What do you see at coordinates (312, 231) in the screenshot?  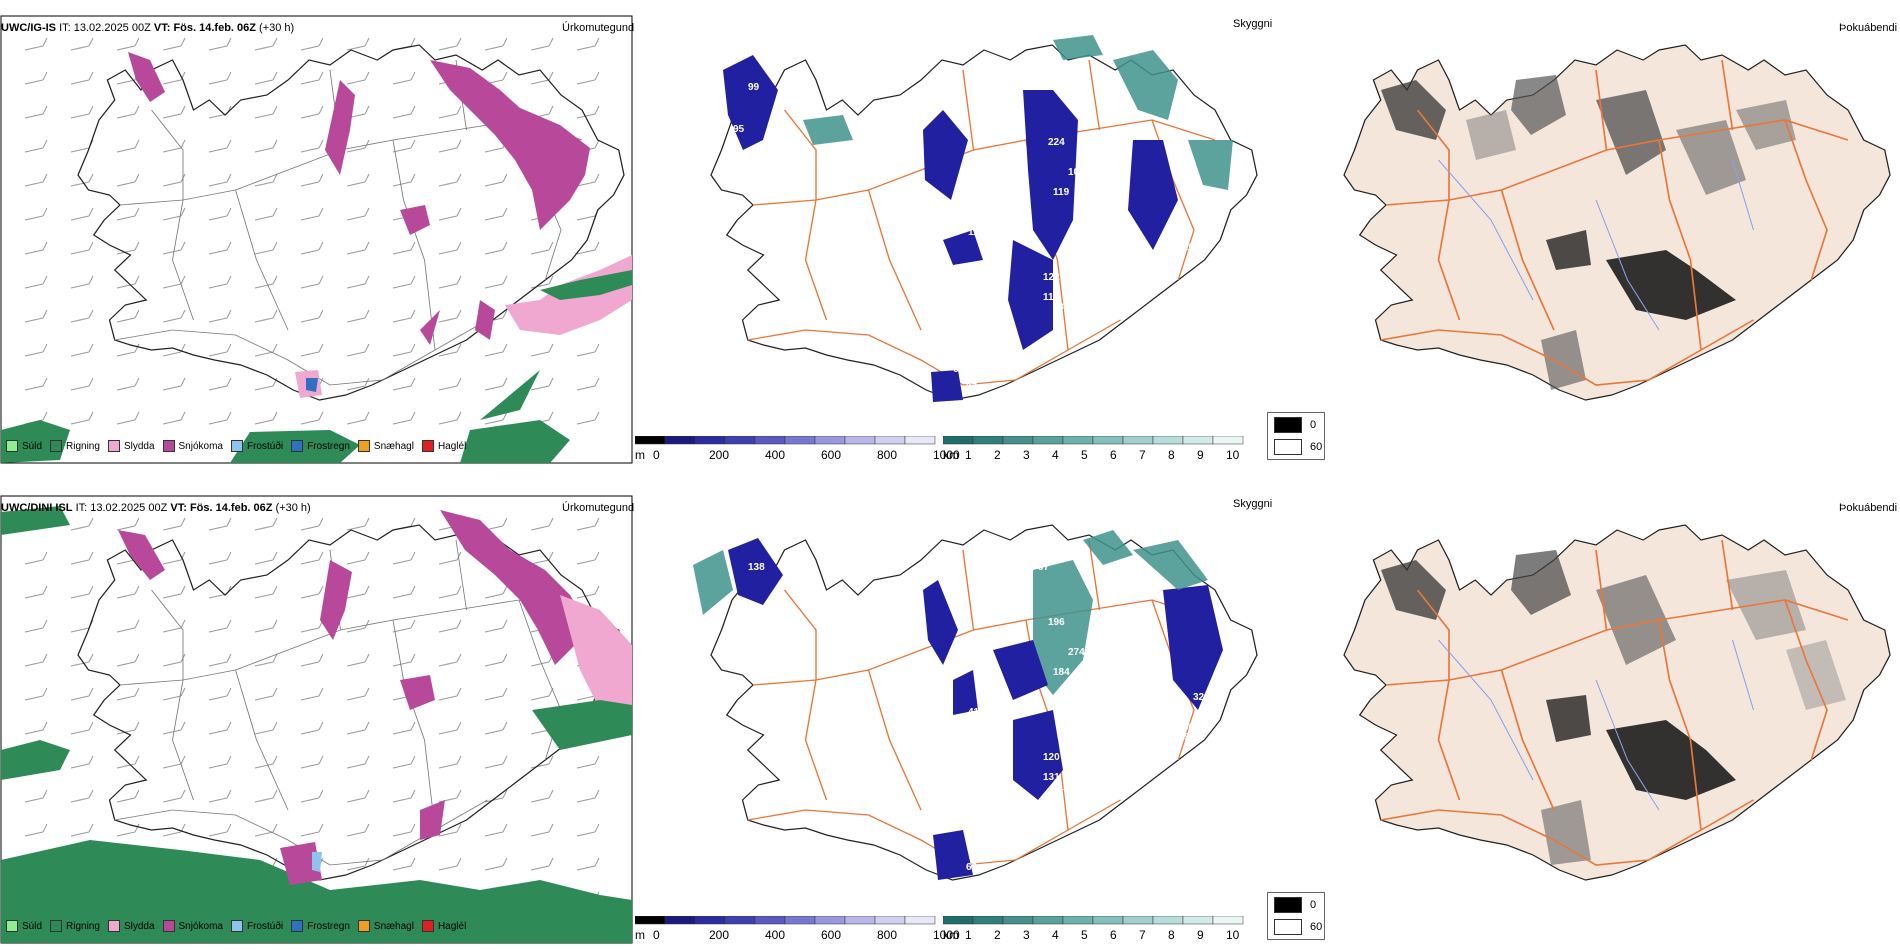 I see `wind-barbs` at bounding box center [312, 231].